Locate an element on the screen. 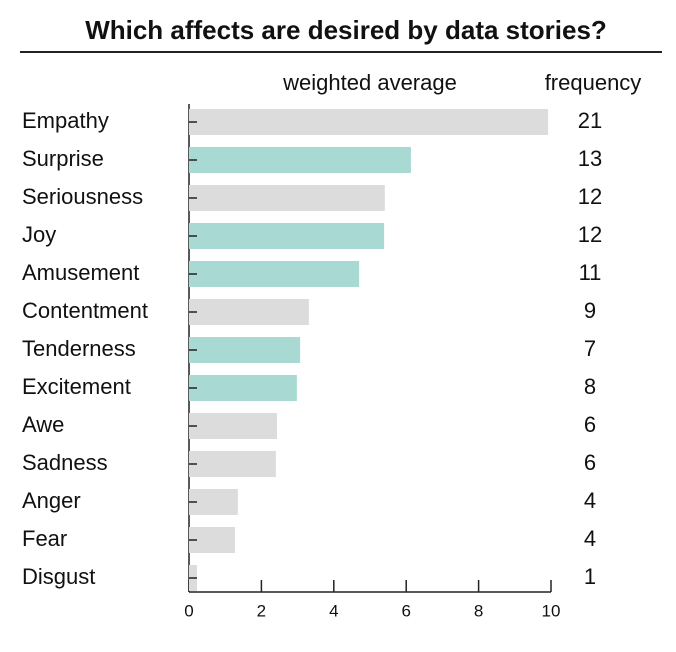  y-tick-label: Anger is located at coordinates (51, 500).